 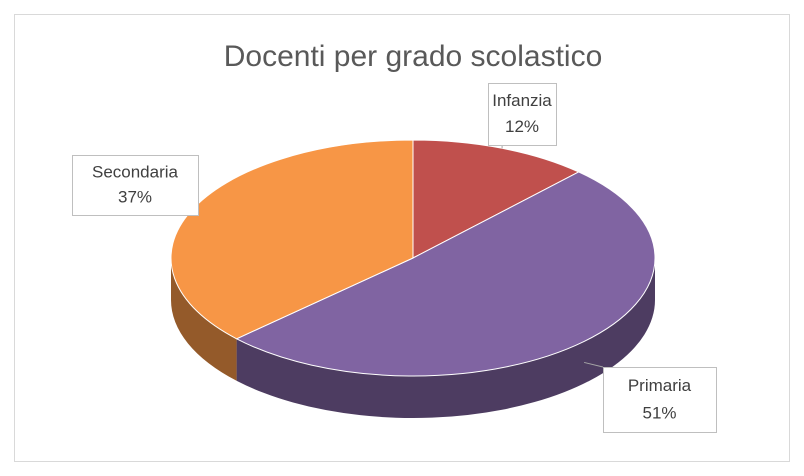 I want to click on label-value: 12%, so click(x=522, y=126).